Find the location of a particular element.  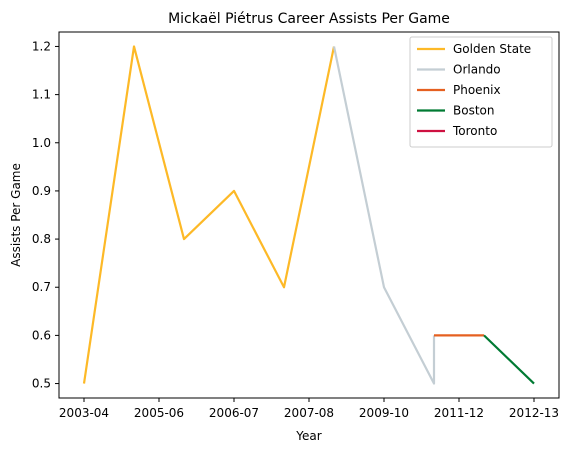

x-tick-label: 2007-08 is located at coordinates (309, 413).